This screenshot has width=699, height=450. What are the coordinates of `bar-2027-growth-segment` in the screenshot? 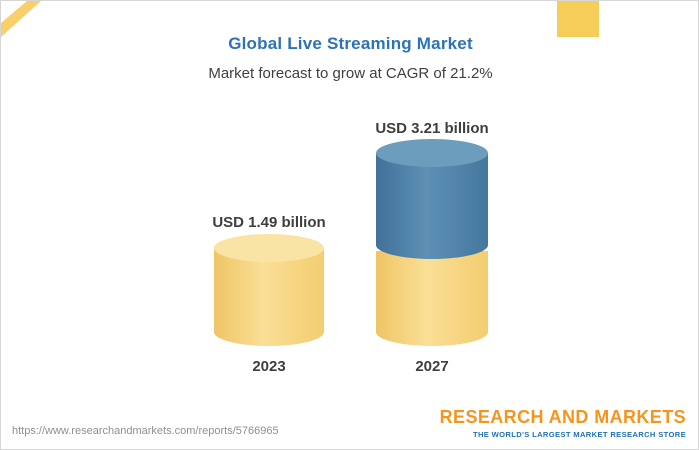 It's located at (432, 206).